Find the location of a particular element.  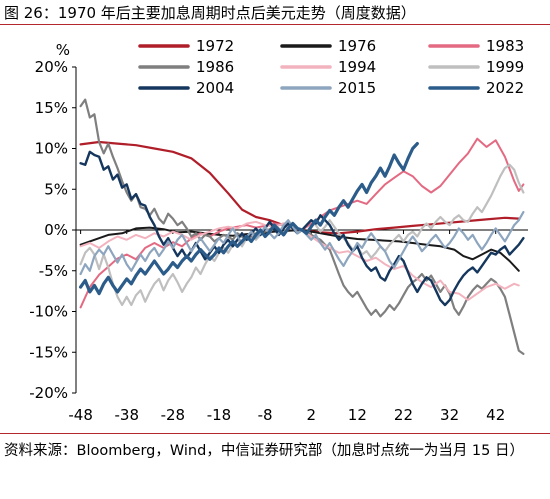

y-tick-label: -5% is located at coordinates (53, 271).